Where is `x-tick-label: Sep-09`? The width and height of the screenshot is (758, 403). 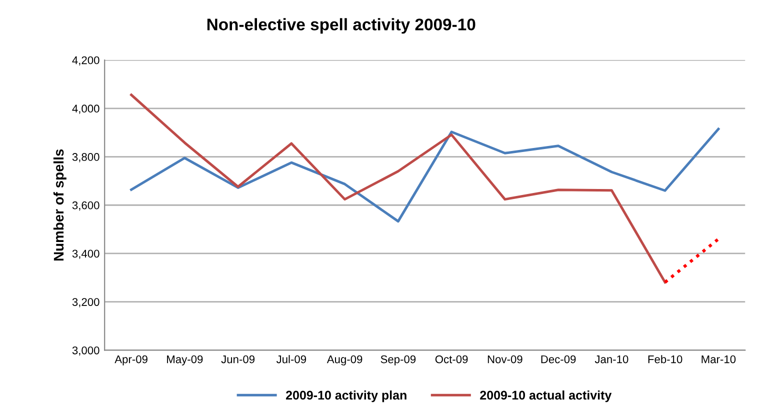 x-tick-label: Sep-09 is located at coordinates (398, 360).